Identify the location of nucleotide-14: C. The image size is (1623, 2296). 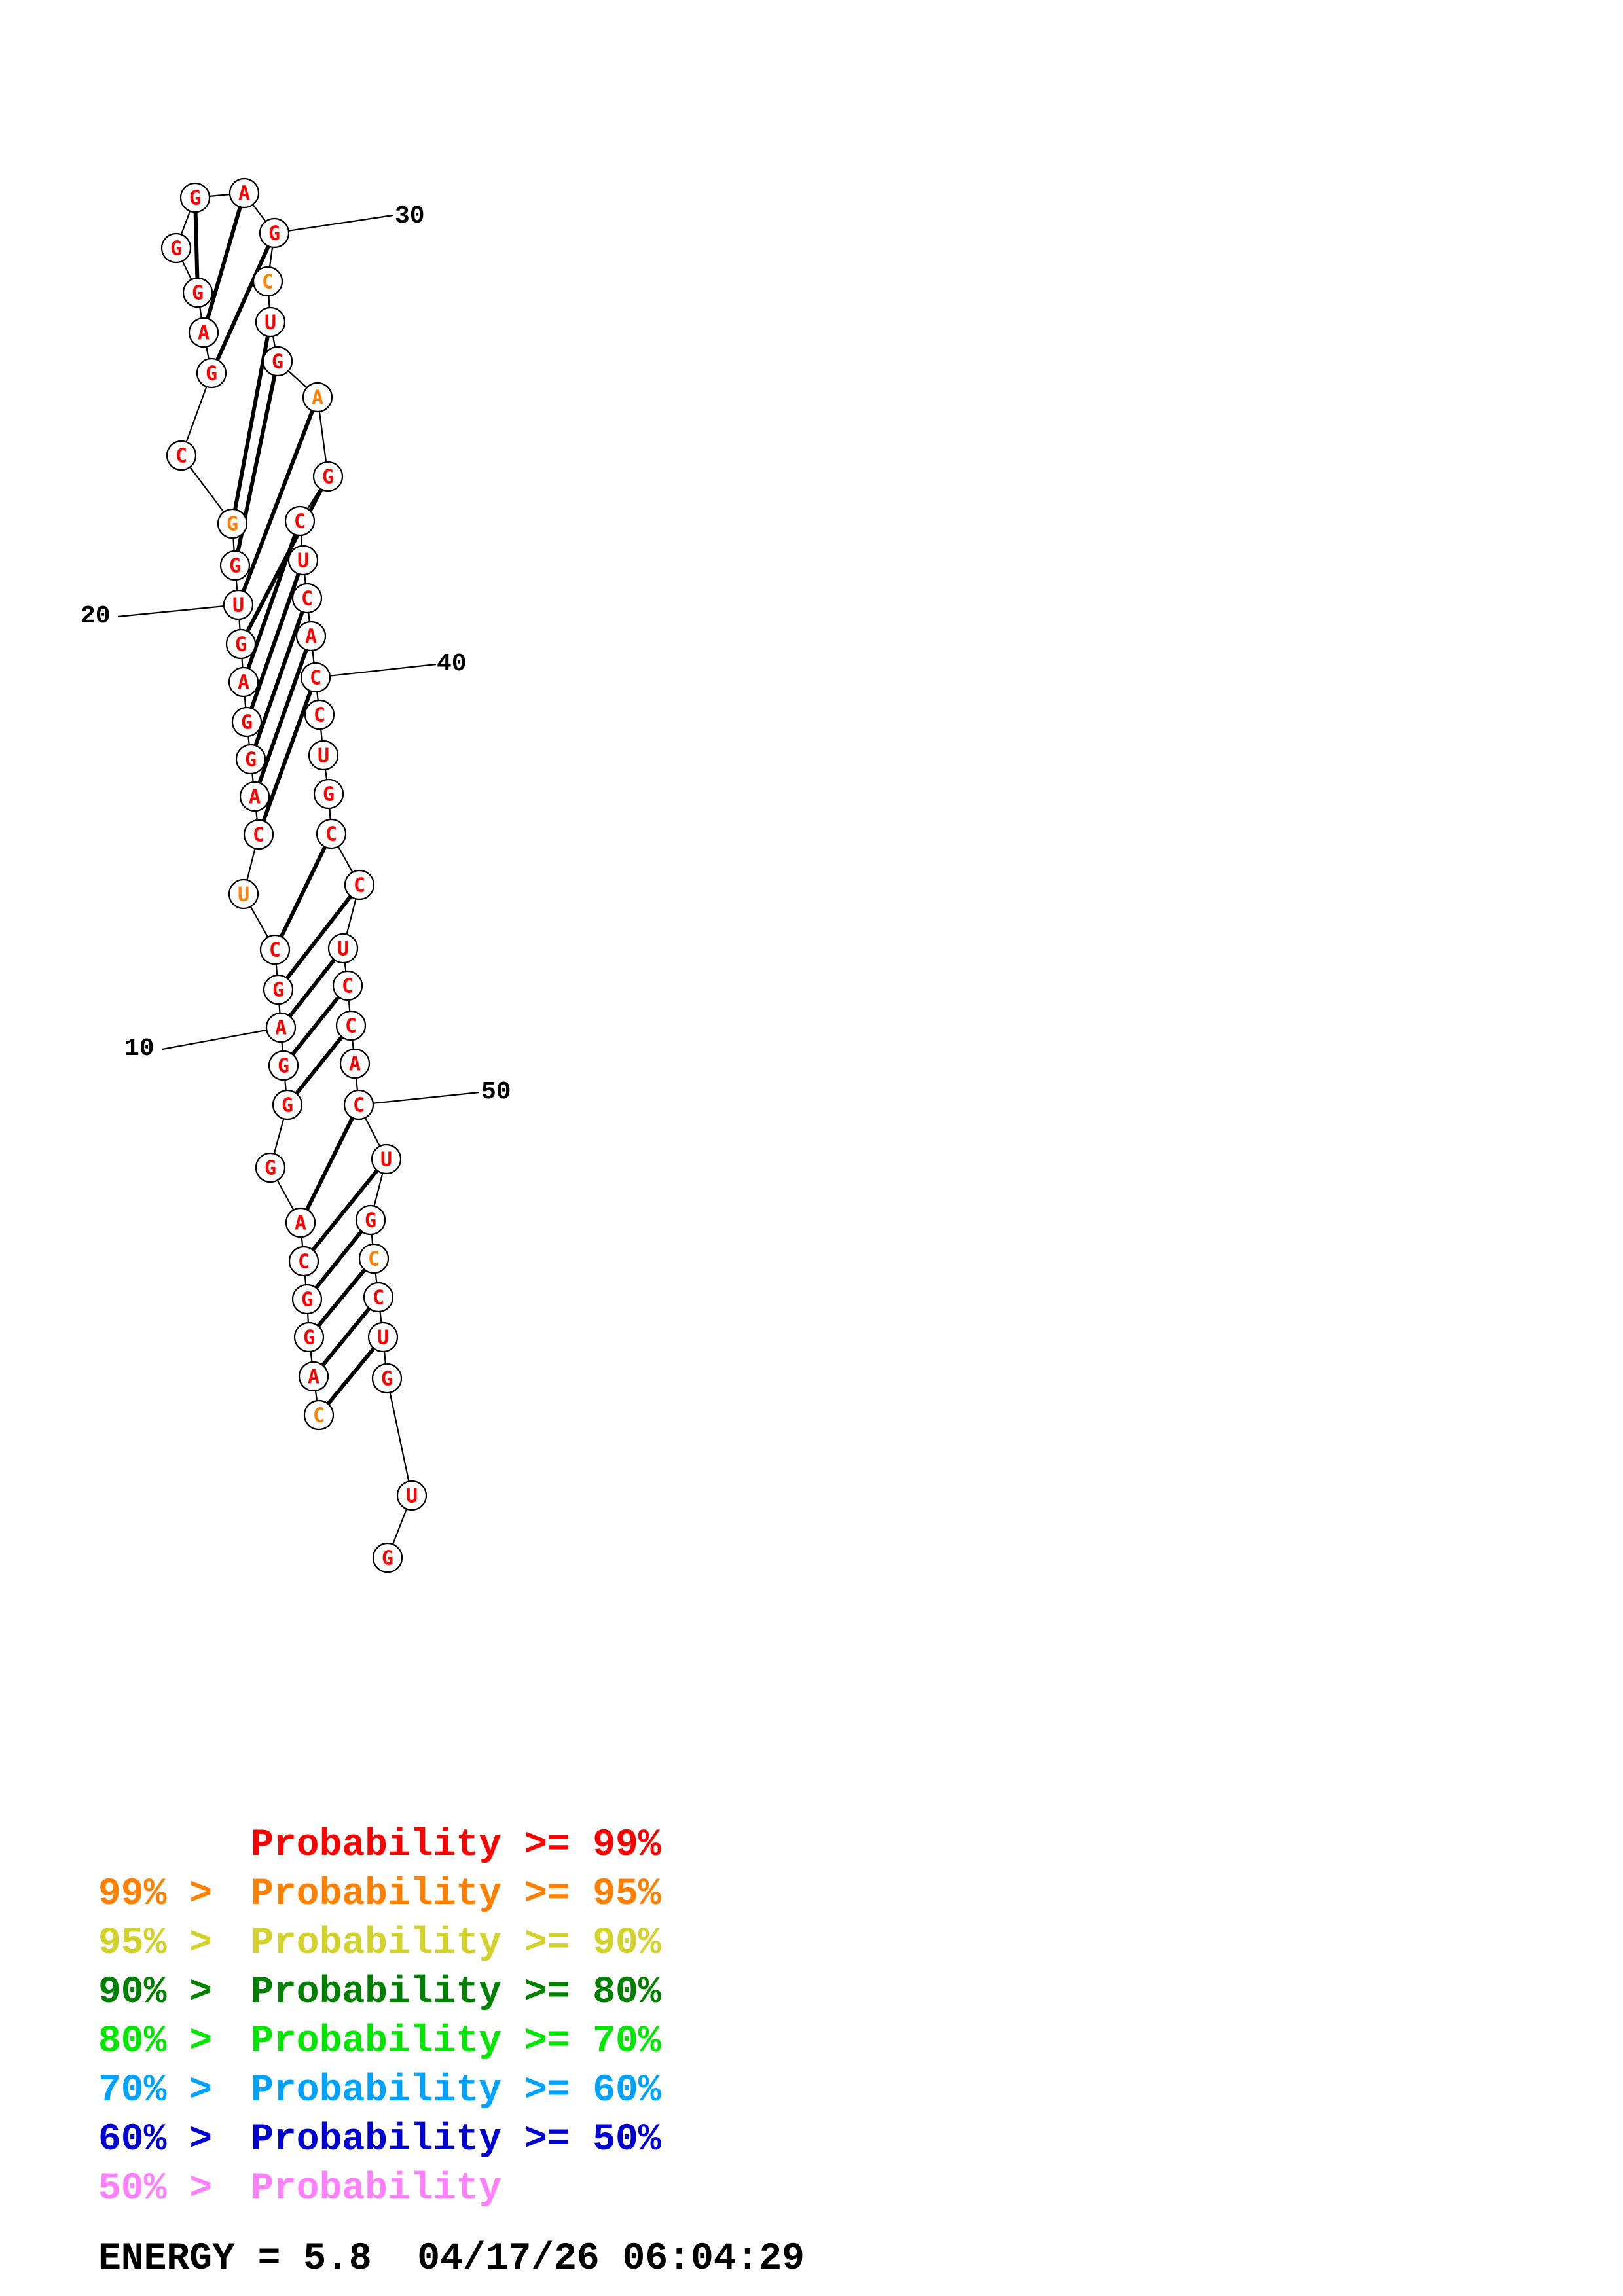
(258, 834).